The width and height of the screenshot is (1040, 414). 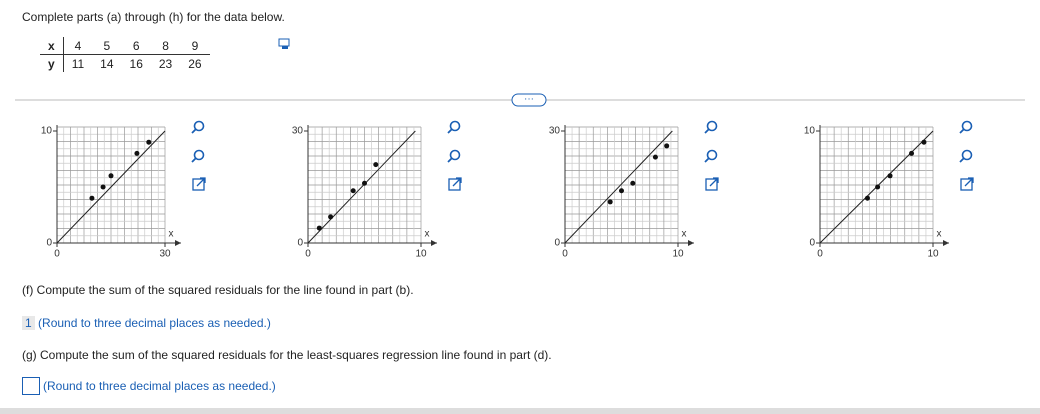 What do you see at coordinates (107, 46) in the screenshot?
I see `cell: 5` at bounding box center [107, 46].